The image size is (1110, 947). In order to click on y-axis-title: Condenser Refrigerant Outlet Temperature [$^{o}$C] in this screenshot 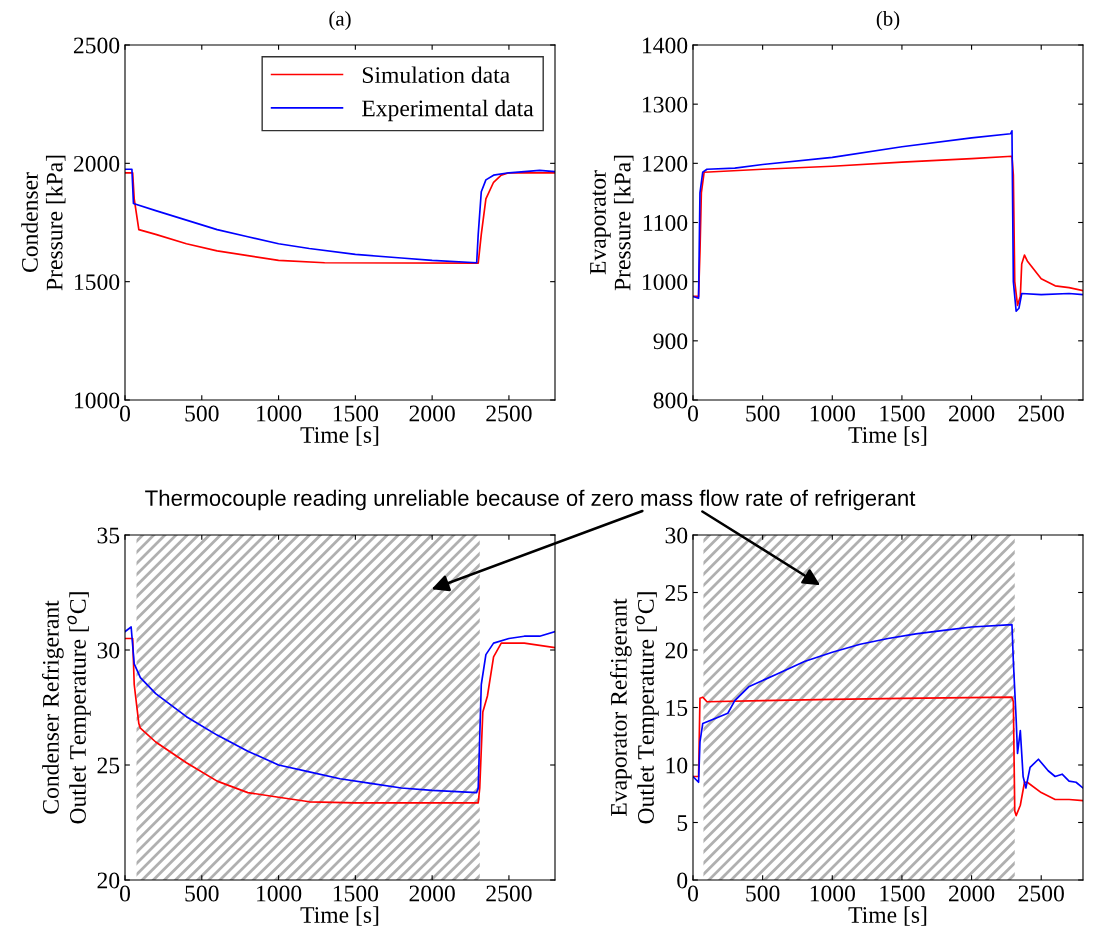, I will do `click(66, 708)`.